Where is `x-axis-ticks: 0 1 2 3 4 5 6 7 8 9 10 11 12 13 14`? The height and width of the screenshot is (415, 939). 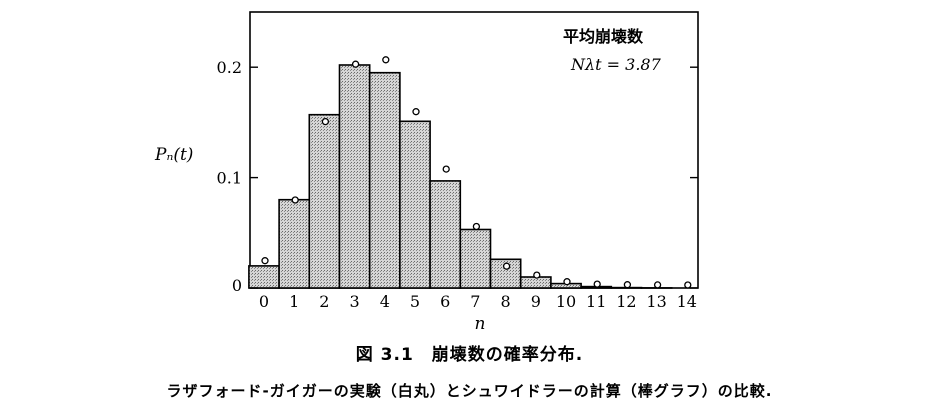
x-axis-ticks: 0 1 2 3 4 5 6 7 8 9 10 11 12 13 14 is located at coordinates (478, 301).